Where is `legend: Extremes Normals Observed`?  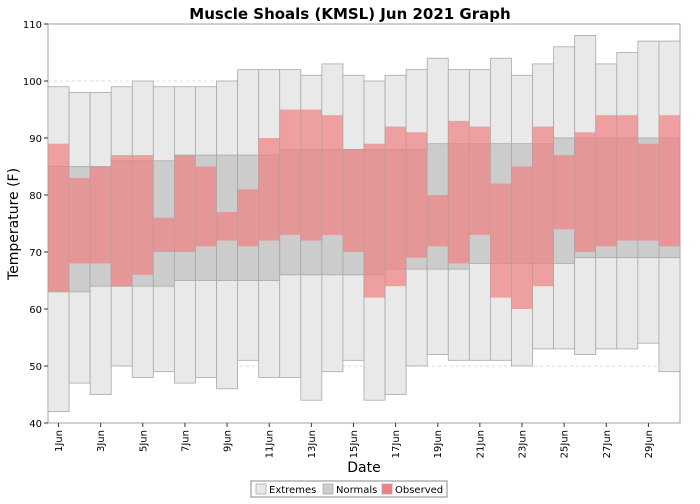 legend: Extremes Normals Observed is located at coordinates (349, 489).